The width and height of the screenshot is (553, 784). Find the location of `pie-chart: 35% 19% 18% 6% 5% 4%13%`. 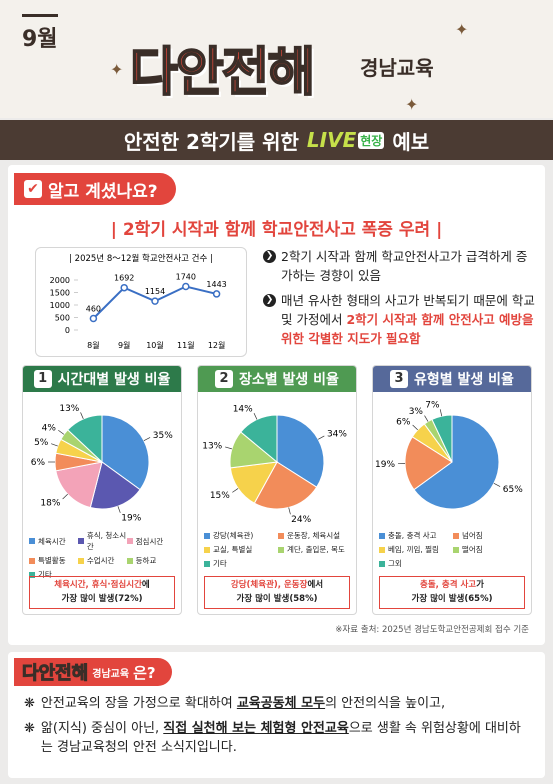

pie-chart: 35% 19% 18% 6% 5% 4%13% is located at coordinates (102, 464).